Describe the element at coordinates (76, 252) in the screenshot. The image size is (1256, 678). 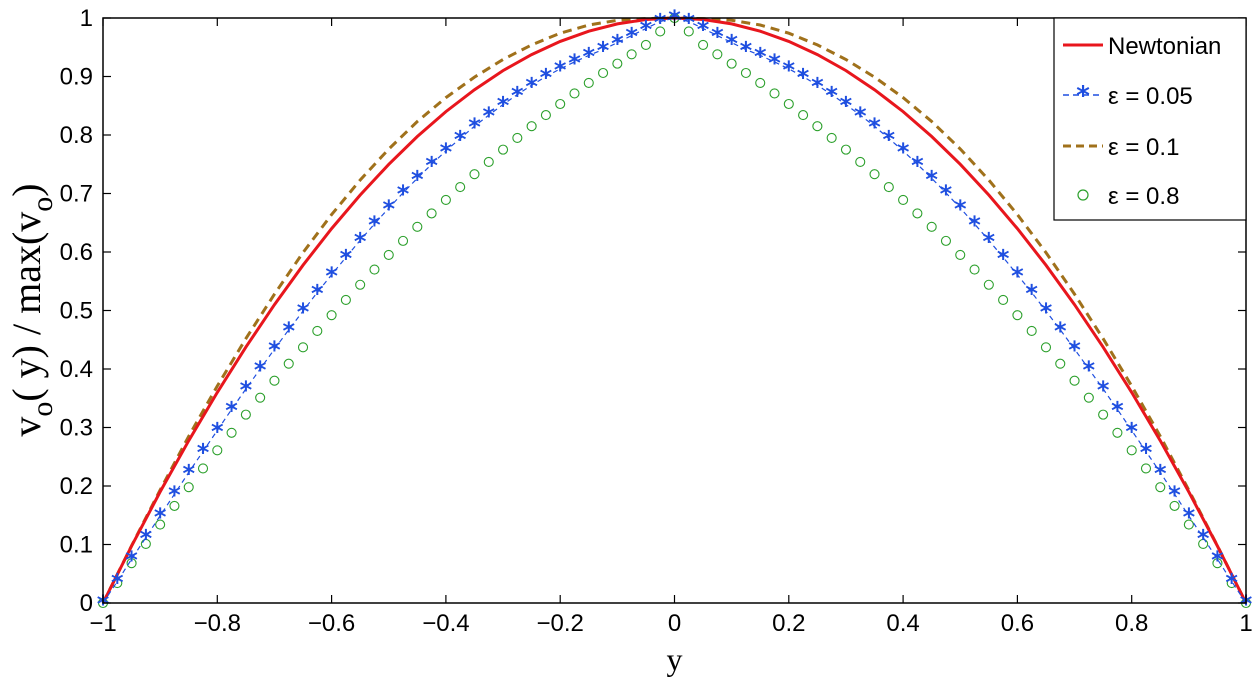
I see `y-tick-label: 0.6` at that location.